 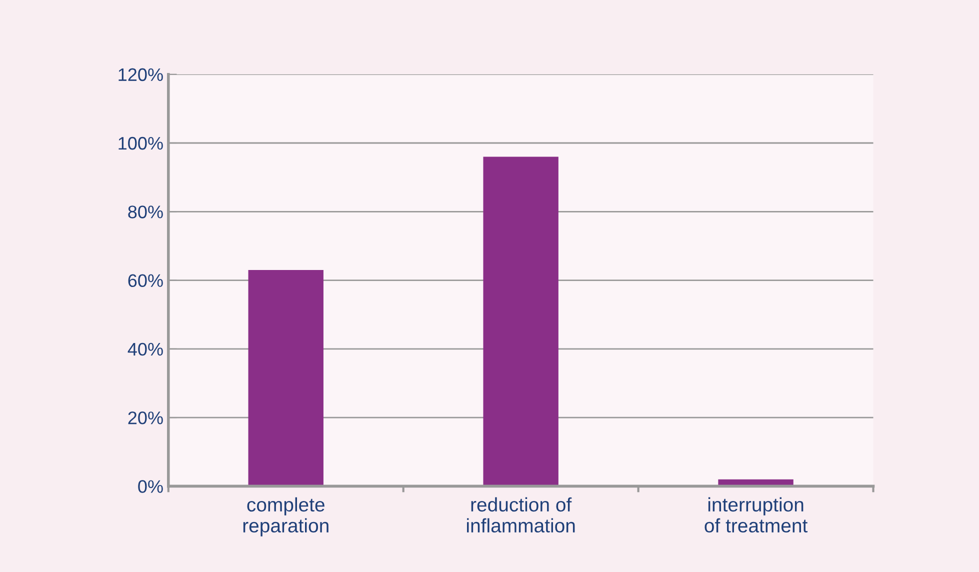 I want to click on y-tick-label: 0%, so click(x=150, y=486).